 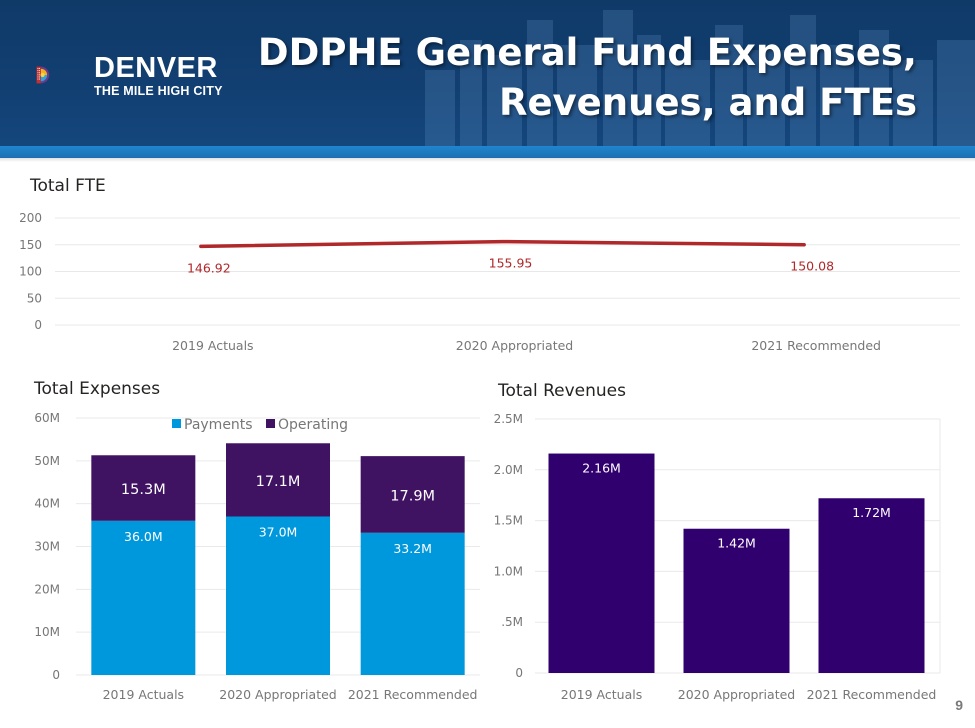 What do you see at coordinates (487, 152) in the screenshot?
I see `header-accent-bar` at bounding box center [487, 152].